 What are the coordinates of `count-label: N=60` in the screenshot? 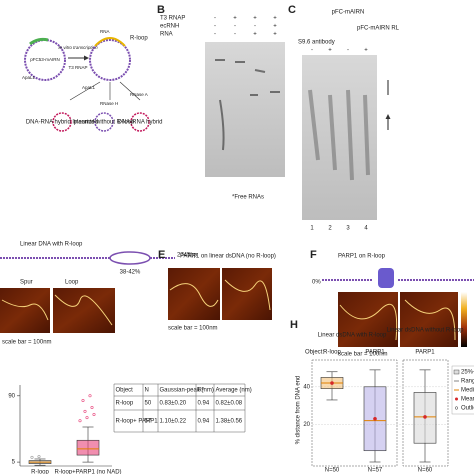 It's located at (425, 471).